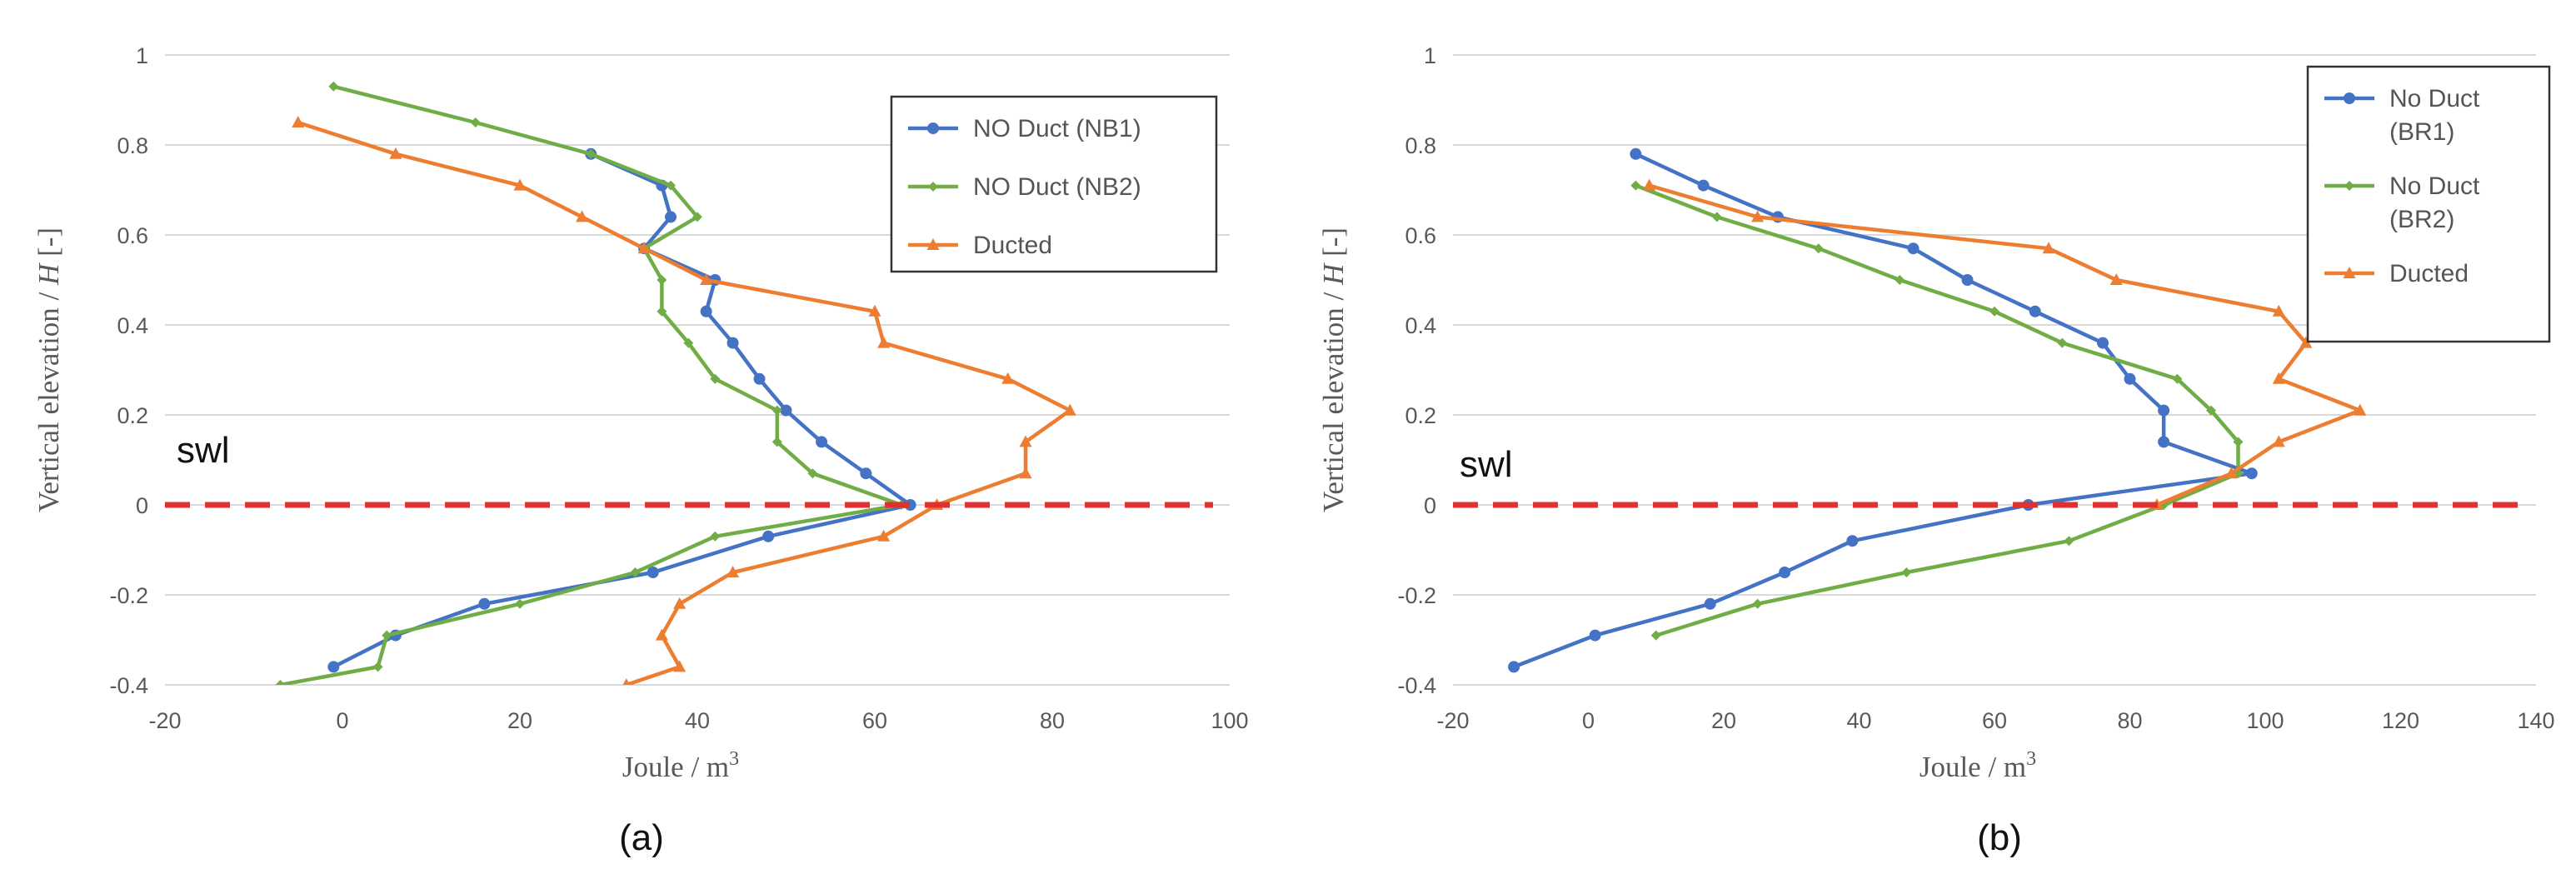 Image resolution: width=2576 pixels, height=884 pixels. Describe the element at coordinates (2434, 115) in the screenshot. I see `legend-label: No Duct (BR1)` at that location.